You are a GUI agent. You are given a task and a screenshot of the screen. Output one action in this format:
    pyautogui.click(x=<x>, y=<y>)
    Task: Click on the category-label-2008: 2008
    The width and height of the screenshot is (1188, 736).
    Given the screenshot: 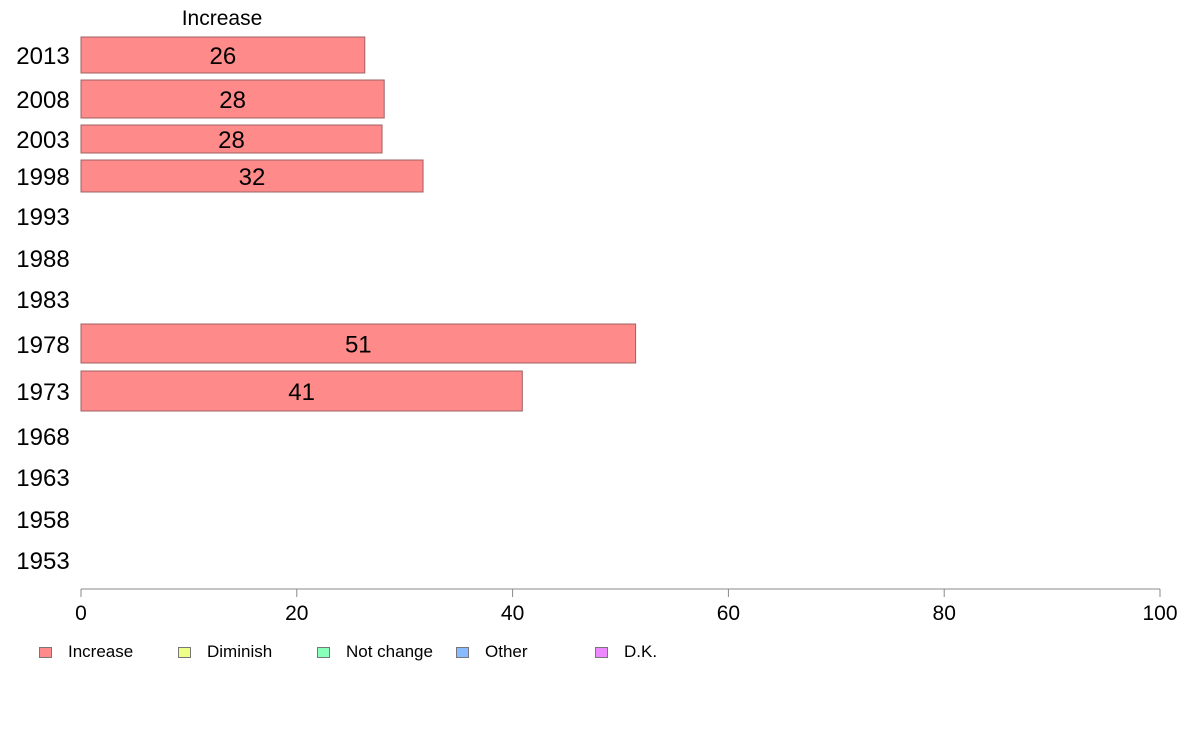 What is the action you would take?
    pyautogui.click(x=42, y=100)
    